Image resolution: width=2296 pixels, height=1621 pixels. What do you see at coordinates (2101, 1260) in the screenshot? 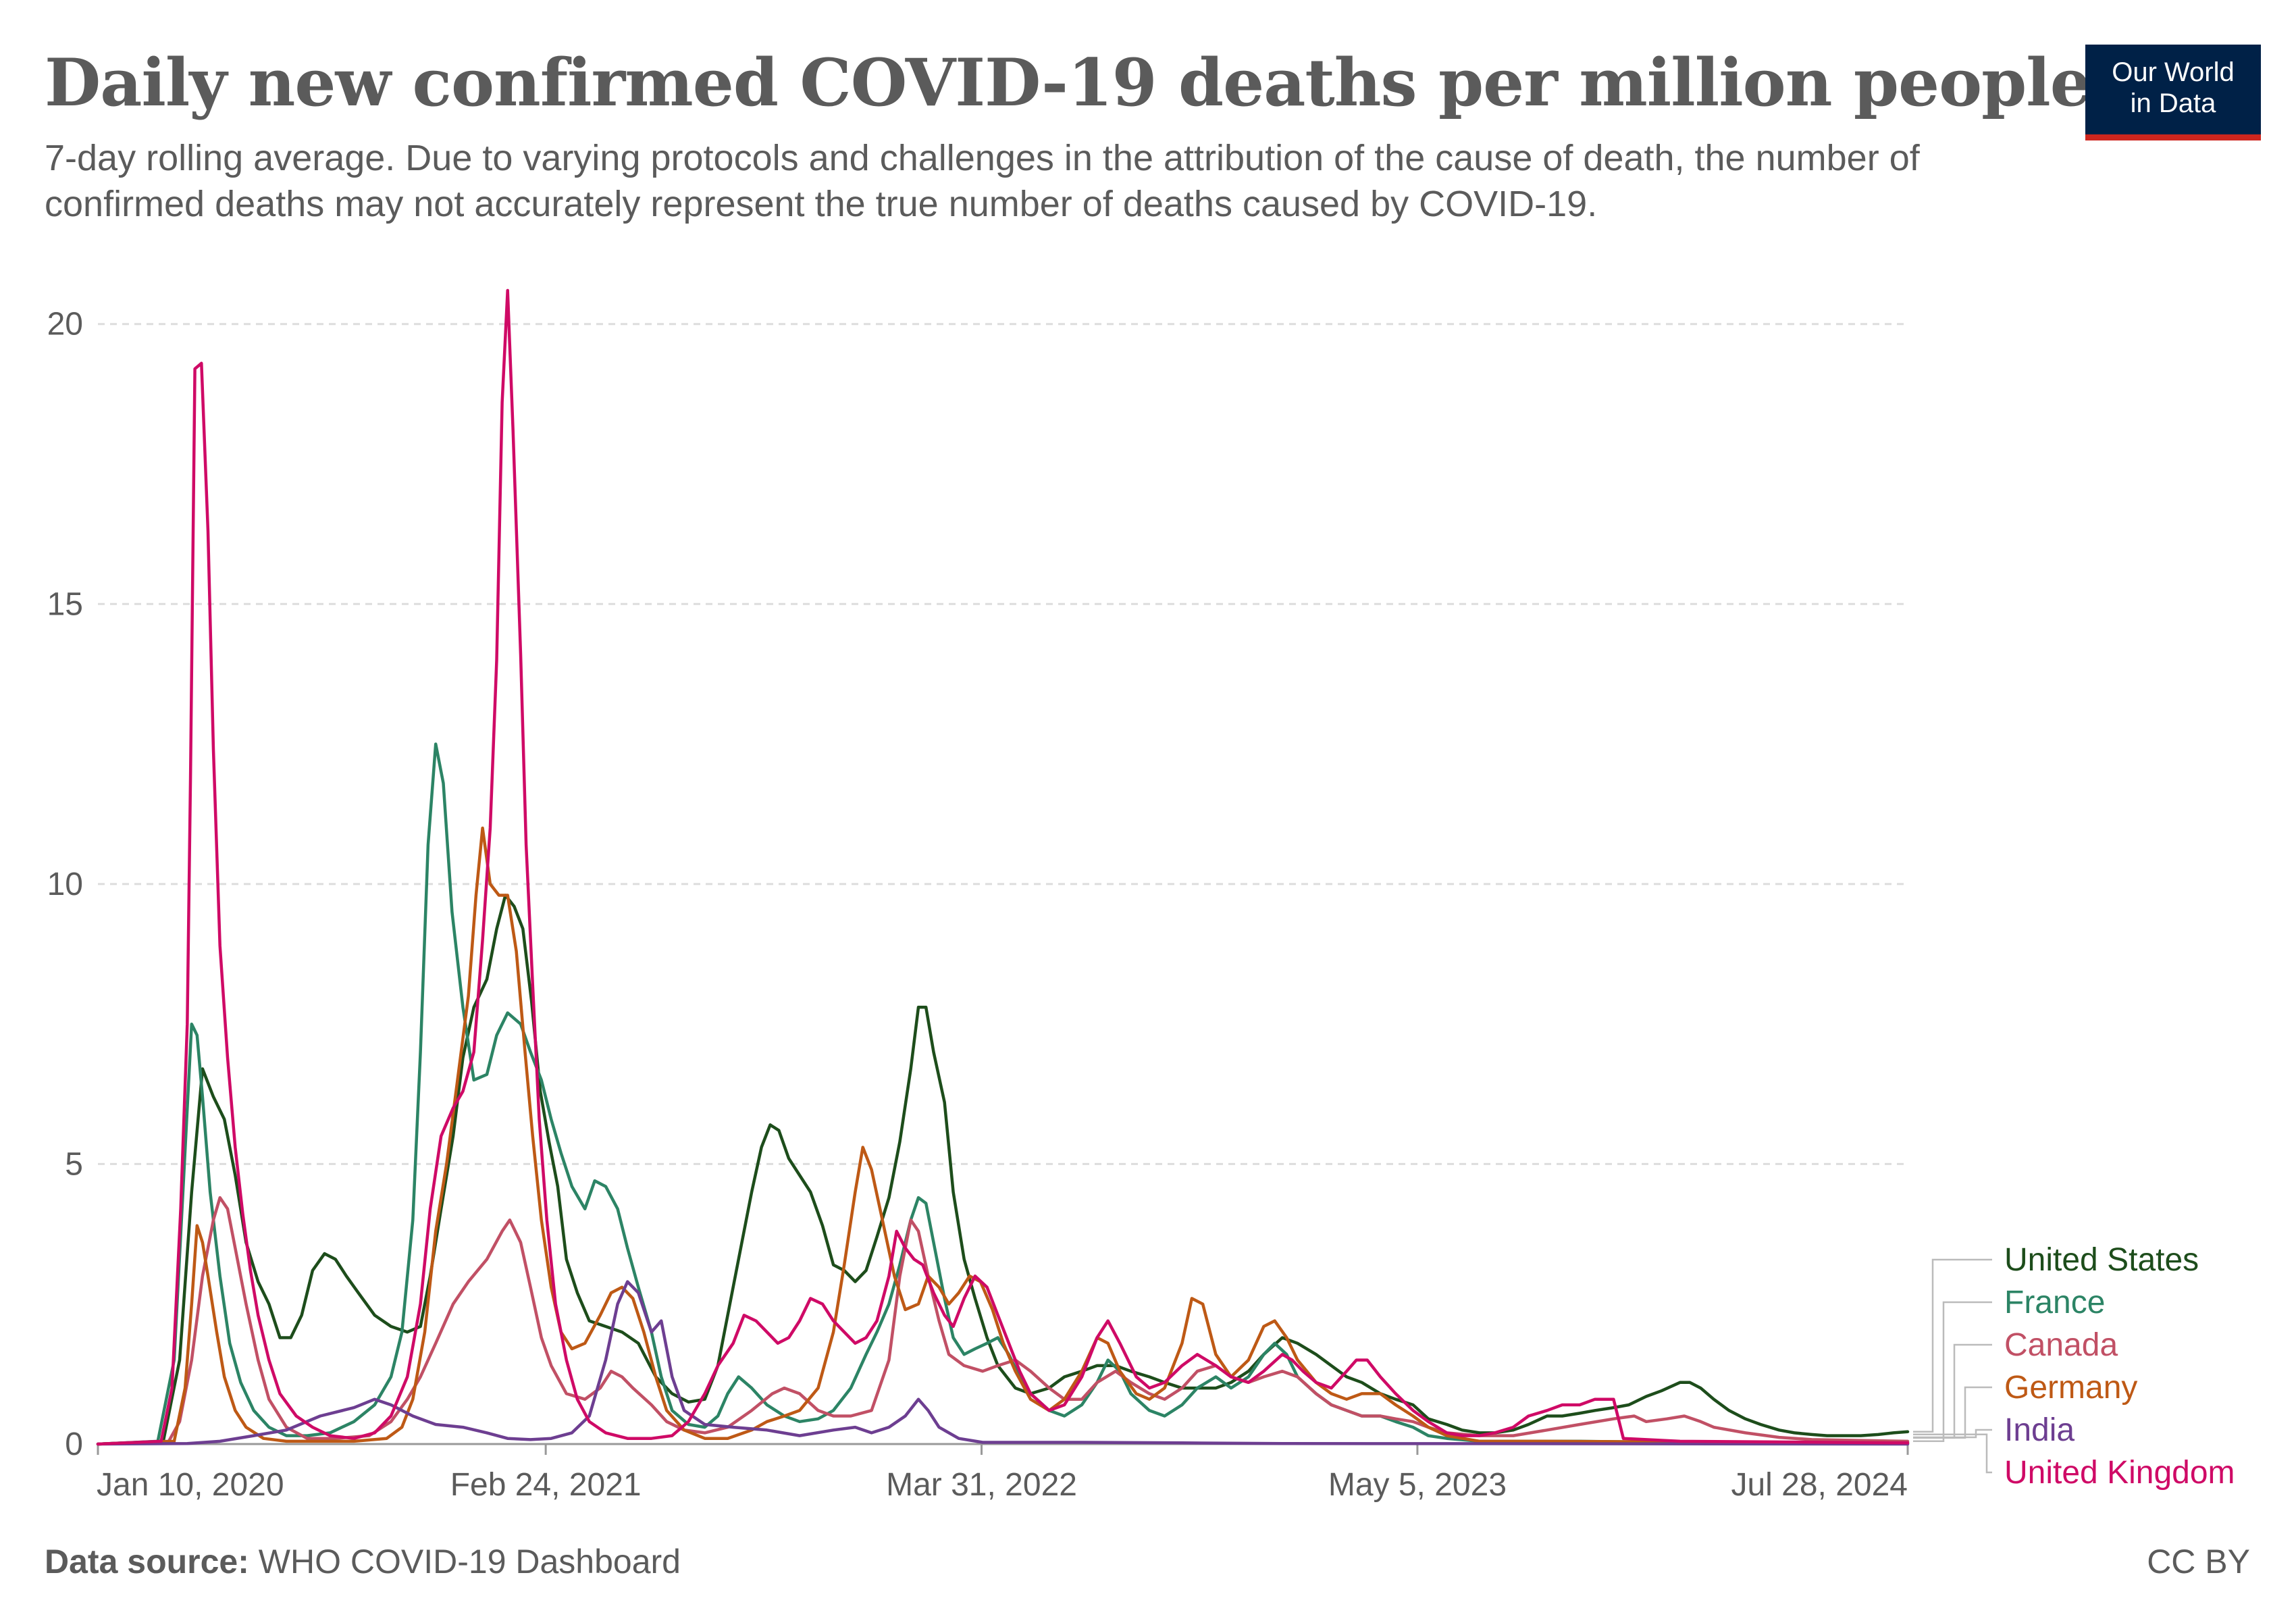
I see `legend-label-united-states: United States` at bounding box center [2101, 1260].